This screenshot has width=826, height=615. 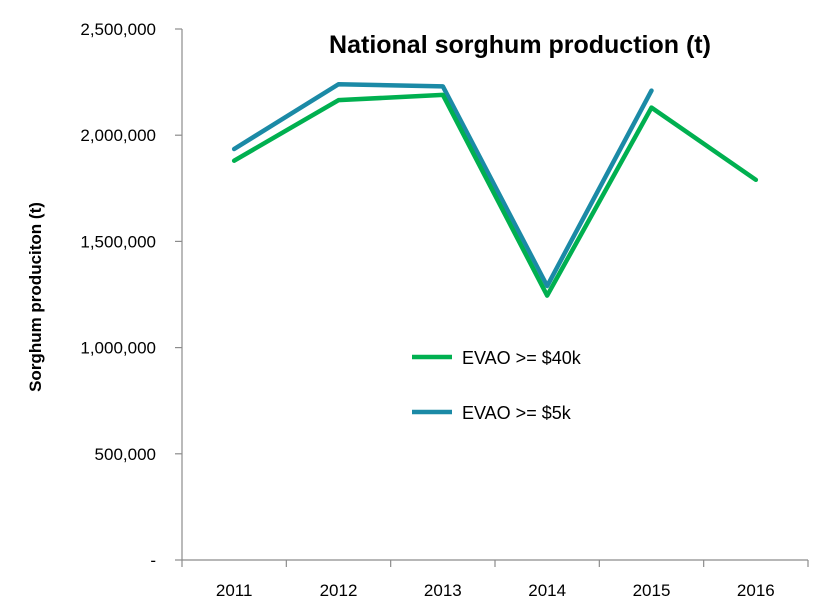 What do you see at coordinates (125, 454) in the screenshot?
I see `y-tick-label: 500,000` at bounding box center [125, 454].